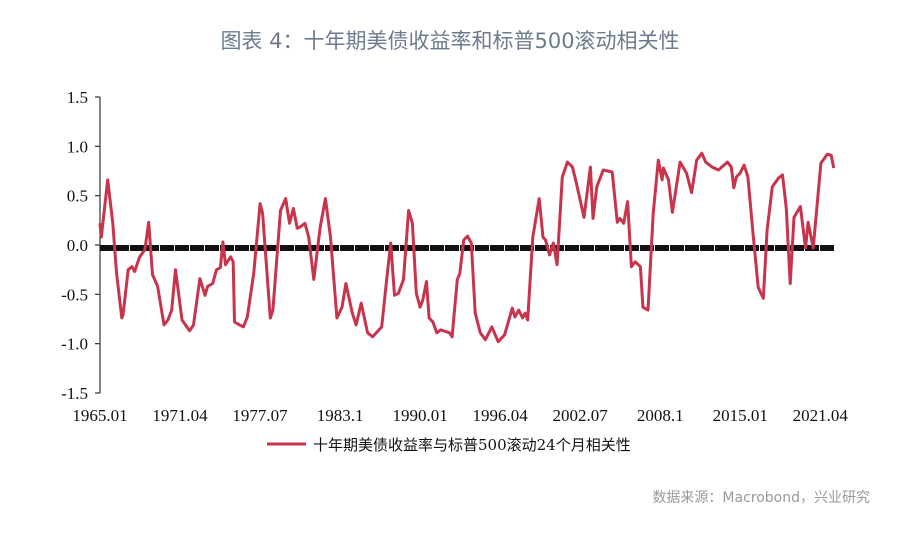 The width and height of the screenshot is (900, 539). Describe the element at coordinates (77, 196) in the screenshot. I see `y-tick-label: 0.5` at that location.